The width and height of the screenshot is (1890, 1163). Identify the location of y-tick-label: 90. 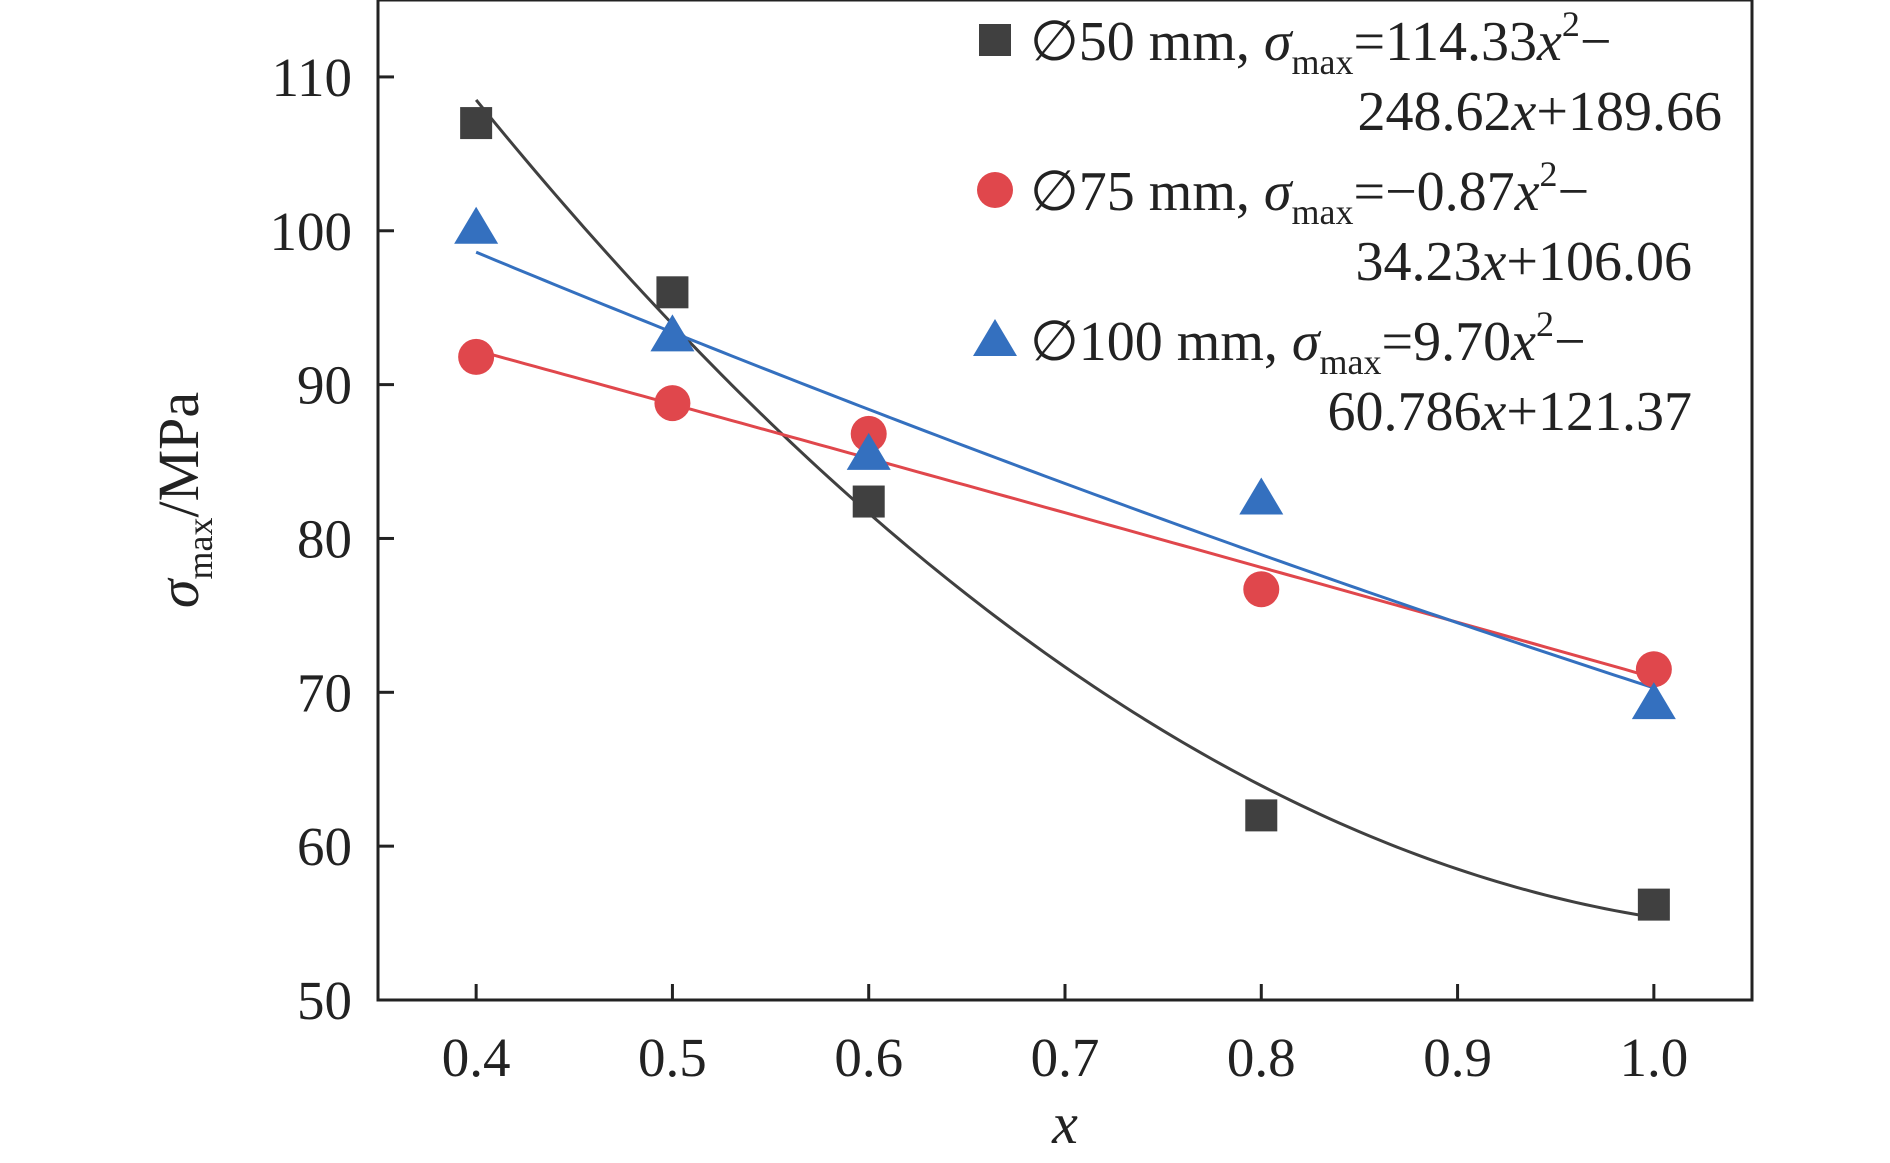
(324, 385).